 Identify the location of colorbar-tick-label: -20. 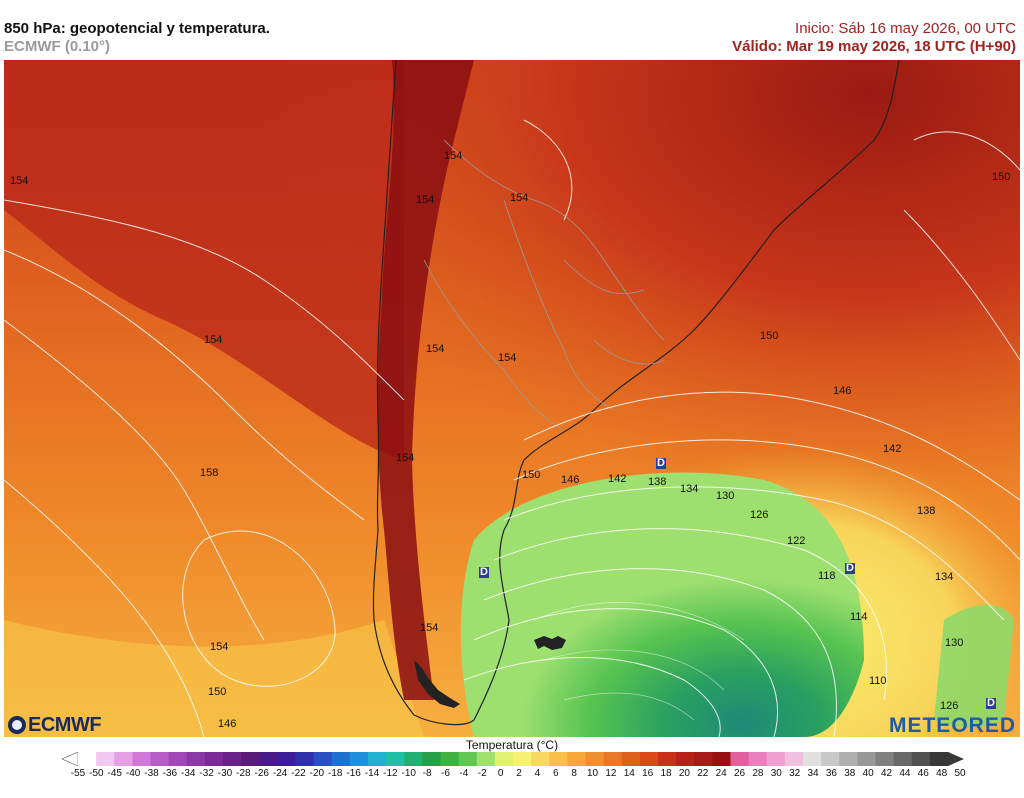
(317, 773).